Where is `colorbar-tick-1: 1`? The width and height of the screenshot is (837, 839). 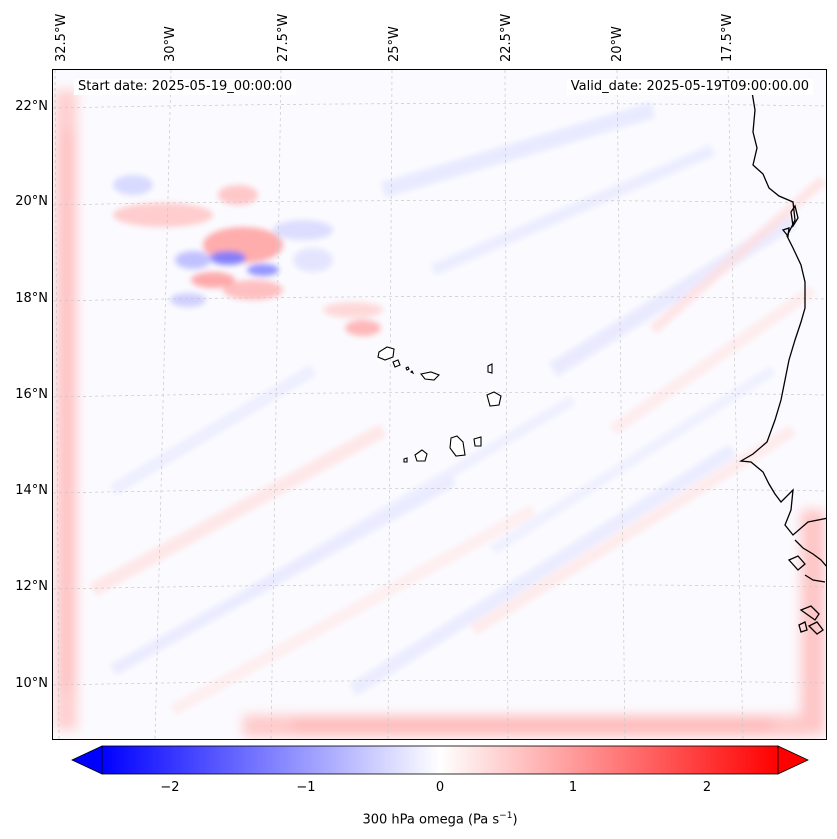 colorbar-tick-1: 1 is located at coordinates (573, 787).